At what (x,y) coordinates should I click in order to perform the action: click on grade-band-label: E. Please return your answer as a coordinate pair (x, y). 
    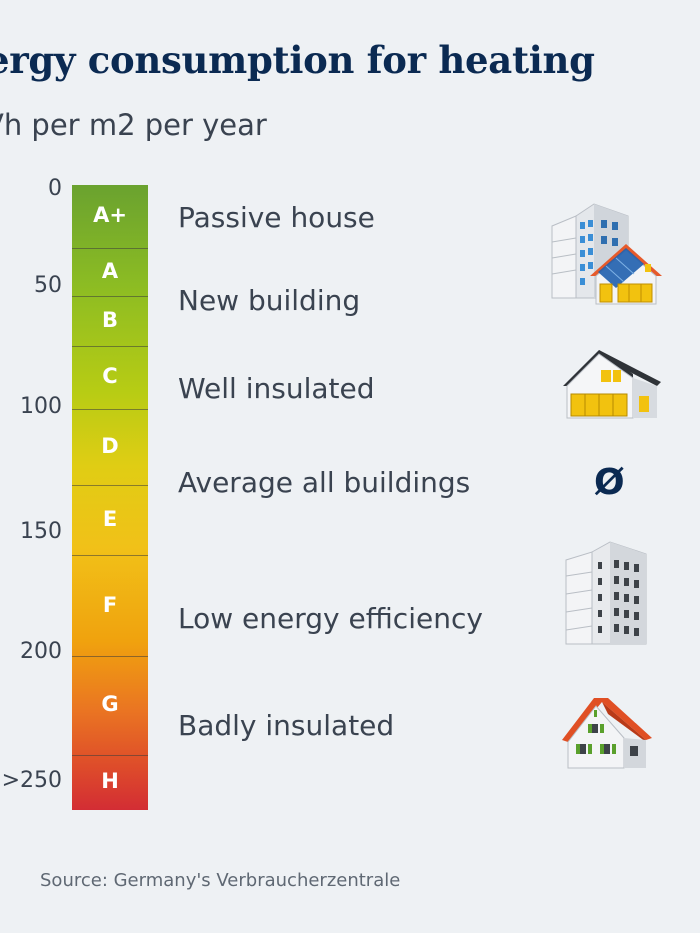
    Looking at the image, I should click on (110, 519).